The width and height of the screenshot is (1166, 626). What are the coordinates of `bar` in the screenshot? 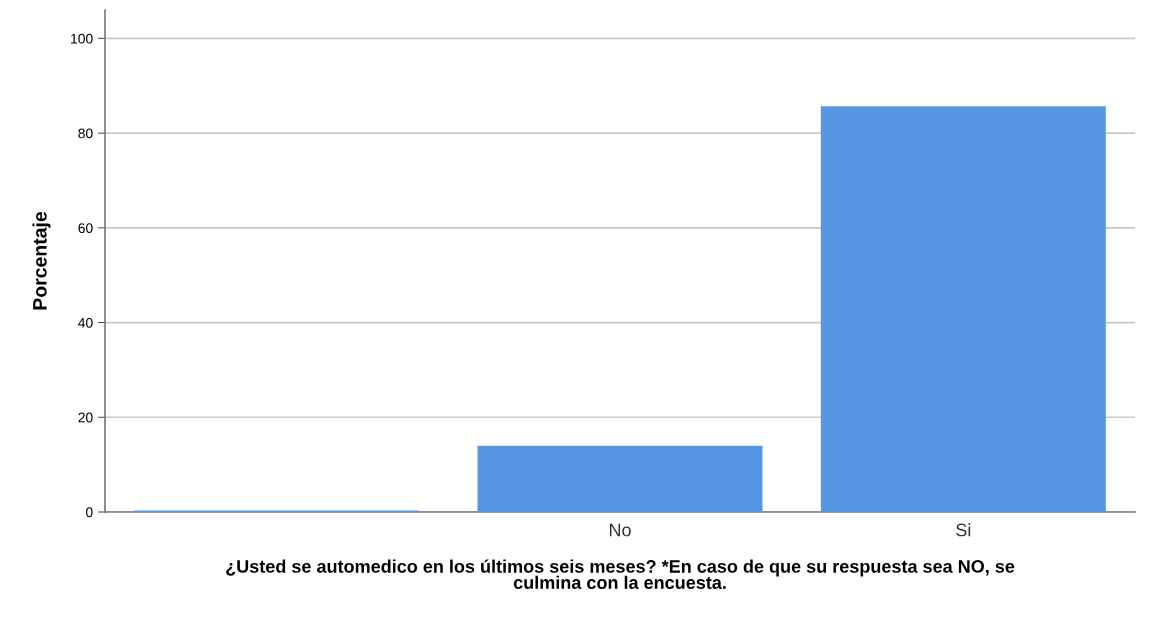 It's located at (620, 478).